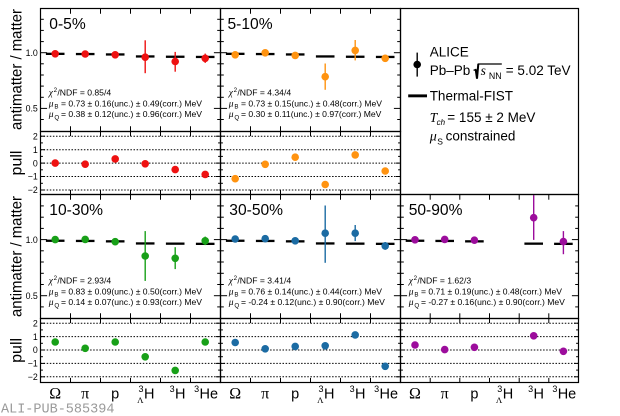 The width and height of the screenshot is (620, 416). Describe the element at coordinates (131, 114) in the screenshot. I see `svg-text:= 0.38 ± 0.12(unc.) ± 0.96(cor: = 0.38 ± 0.12(unc.) ± 0.96(corr.) MeV` at that location.